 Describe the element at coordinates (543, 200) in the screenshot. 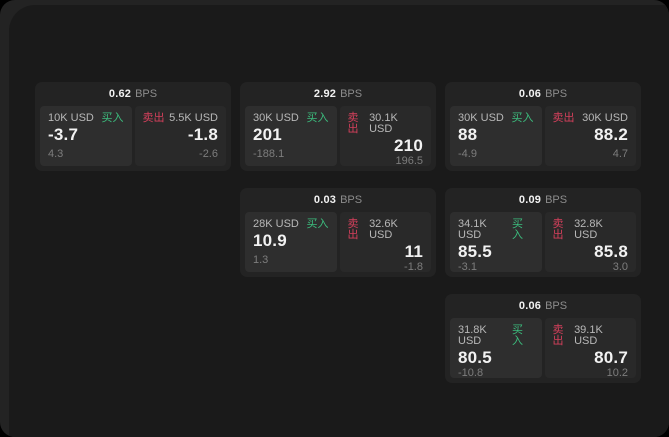

I see `spread-header: 0.09 BPS` at that location.